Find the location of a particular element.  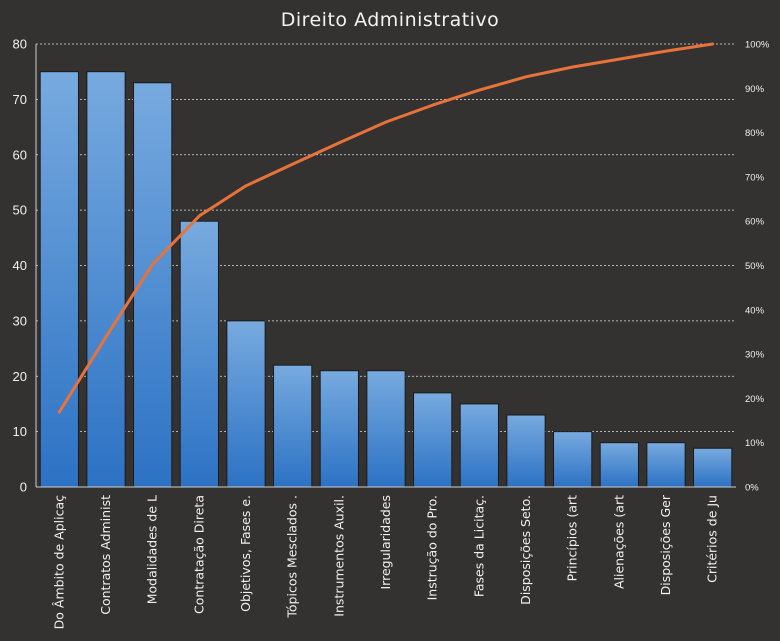

x-tick-label: Alienações (art is located at coordinates (618, 542).